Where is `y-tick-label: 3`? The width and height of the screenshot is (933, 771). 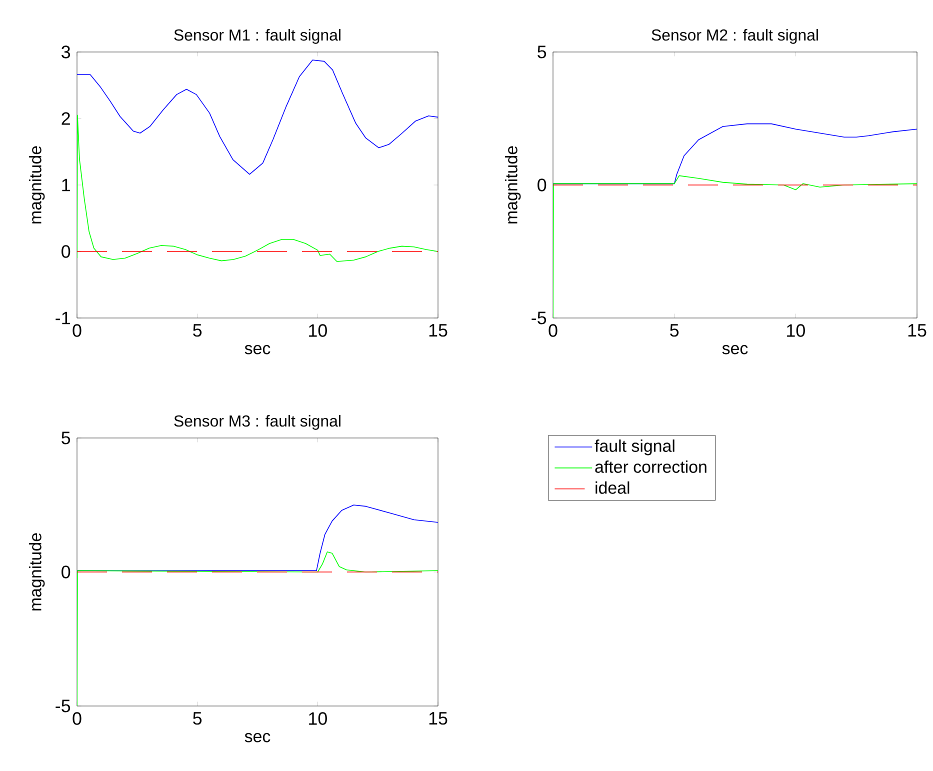
y-tick-label: 3 is located at coordinates (66, 52).